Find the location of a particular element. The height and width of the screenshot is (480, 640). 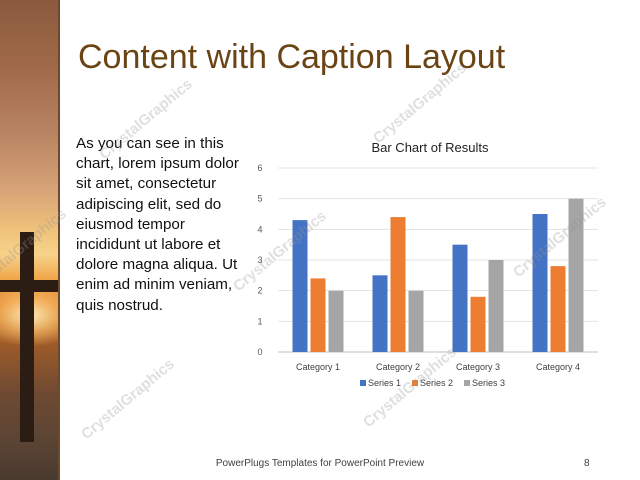

x-category-label: Category 1 is located at coordinates (318, 367).